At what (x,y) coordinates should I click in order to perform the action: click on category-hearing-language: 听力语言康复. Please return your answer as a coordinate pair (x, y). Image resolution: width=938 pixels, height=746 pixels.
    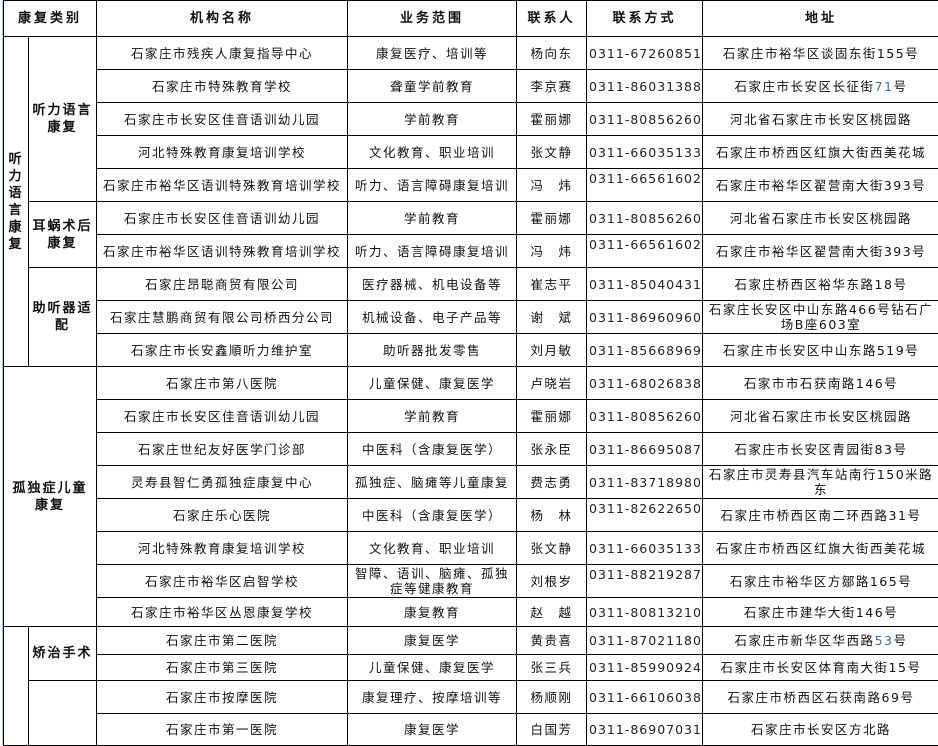
    Looking at the image, I should click on (16, 202).